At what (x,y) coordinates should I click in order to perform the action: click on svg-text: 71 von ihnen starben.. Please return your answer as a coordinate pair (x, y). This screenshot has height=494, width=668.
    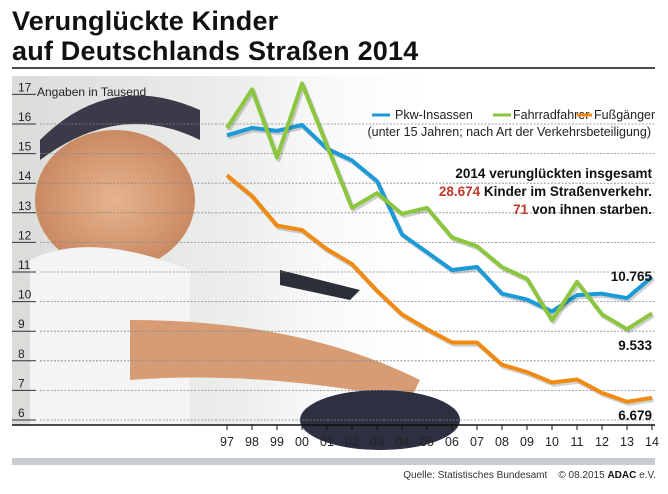
    Looking at the image, I should click on (582, 209).